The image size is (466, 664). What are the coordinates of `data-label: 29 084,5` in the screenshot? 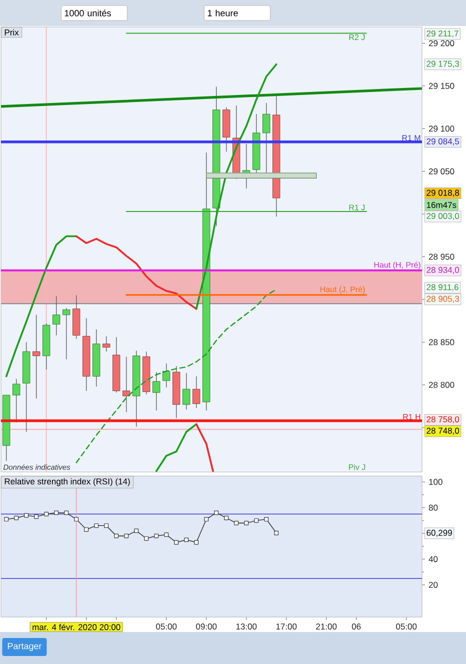 It's located at (443, 142).